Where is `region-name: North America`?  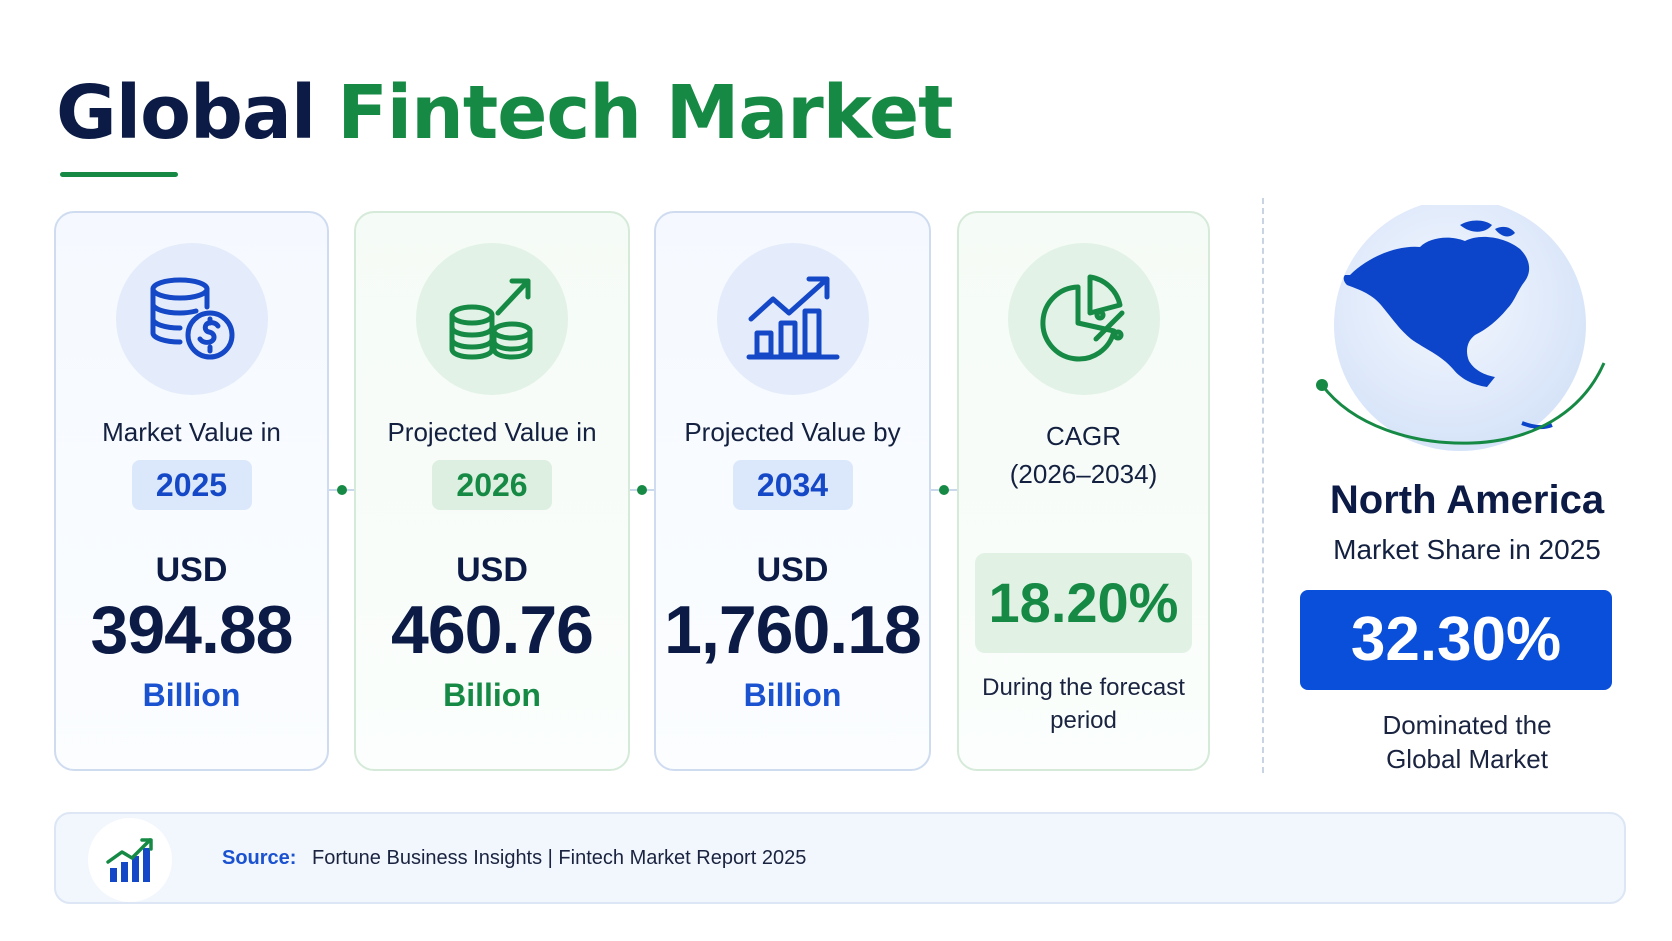 region-name: North America is located at coordinates (1467, 500).